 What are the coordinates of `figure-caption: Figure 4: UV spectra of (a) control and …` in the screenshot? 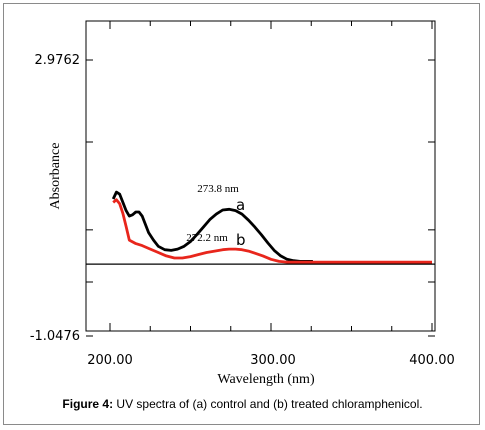 It's located at (242, 404).